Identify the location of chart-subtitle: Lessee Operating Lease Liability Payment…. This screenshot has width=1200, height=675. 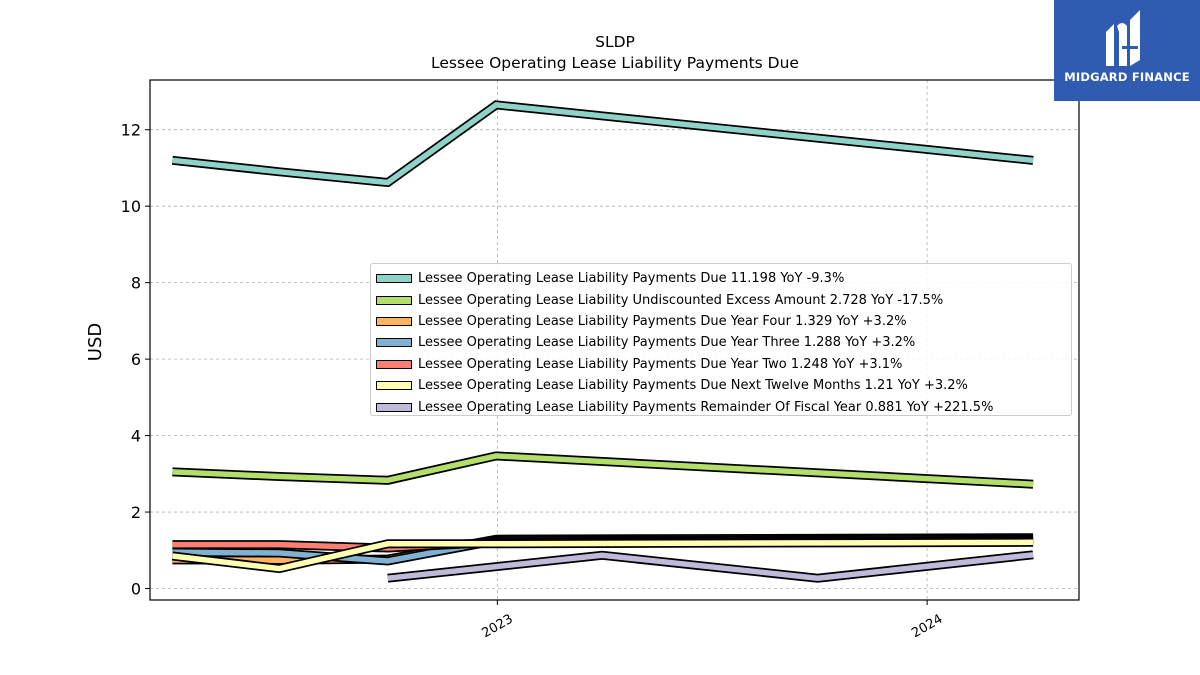
(615, 63).